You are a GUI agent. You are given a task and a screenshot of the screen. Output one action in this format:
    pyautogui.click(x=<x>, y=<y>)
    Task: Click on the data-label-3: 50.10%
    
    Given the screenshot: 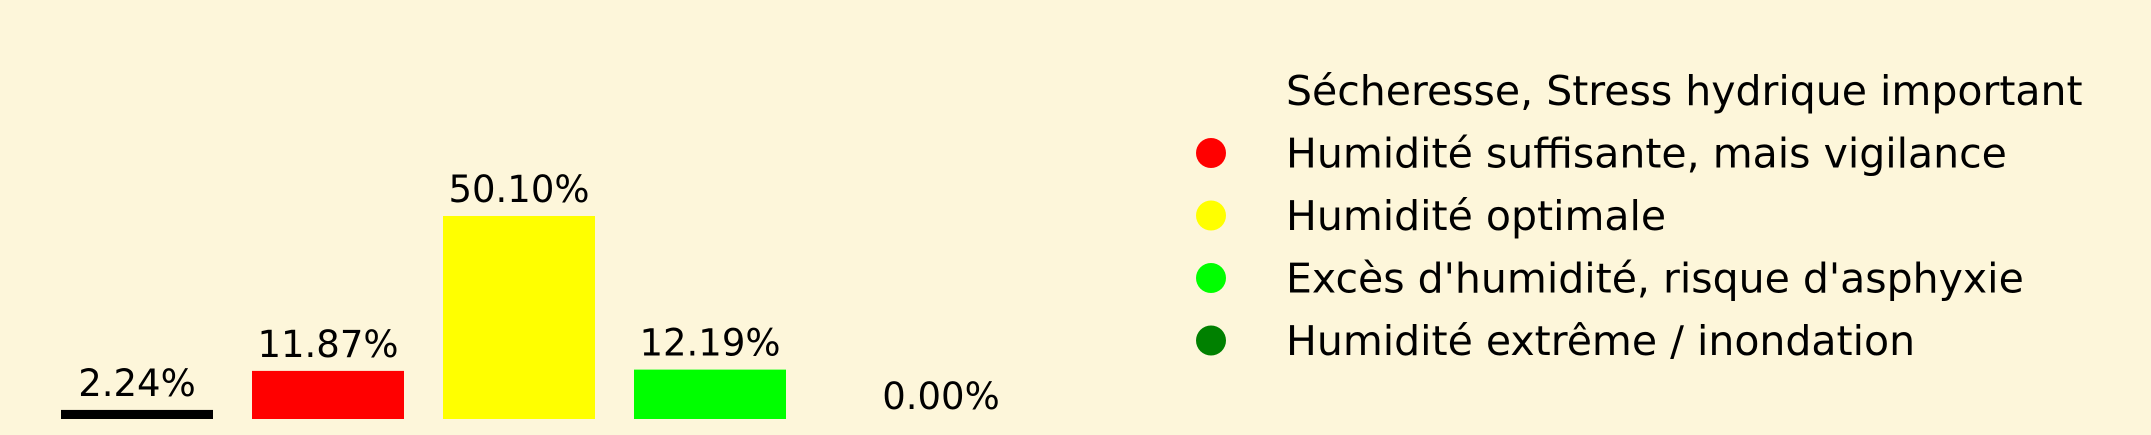 What is the action you would take?
    pyautogui.click(x=518, y=189)
    